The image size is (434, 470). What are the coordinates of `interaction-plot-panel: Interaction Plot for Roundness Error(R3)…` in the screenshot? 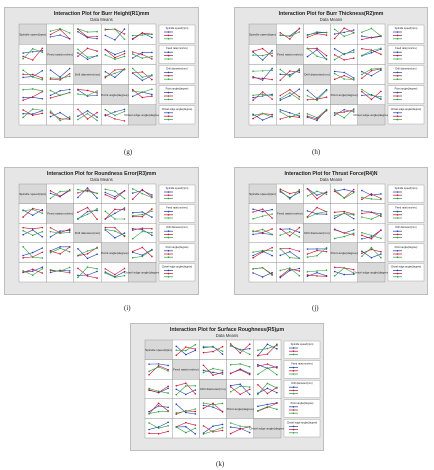 It's located at (101, 231).